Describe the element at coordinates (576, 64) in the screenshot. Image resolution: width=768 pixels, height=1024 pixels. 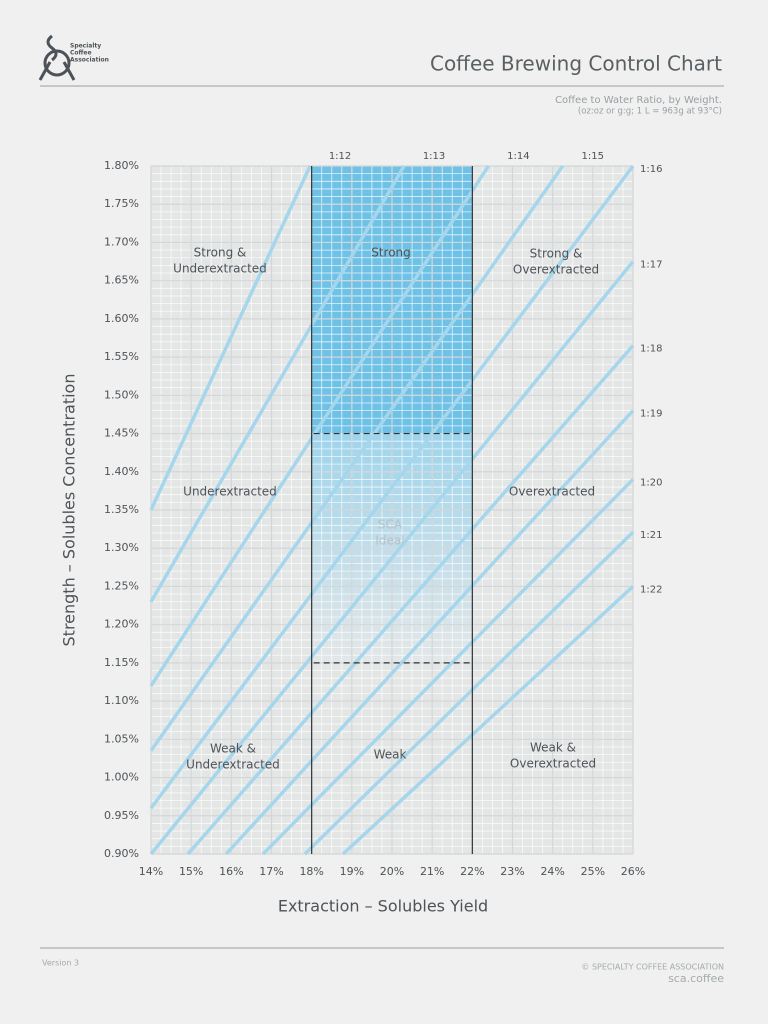
I see `title: Coffee Brewing Control Chart` at that location.